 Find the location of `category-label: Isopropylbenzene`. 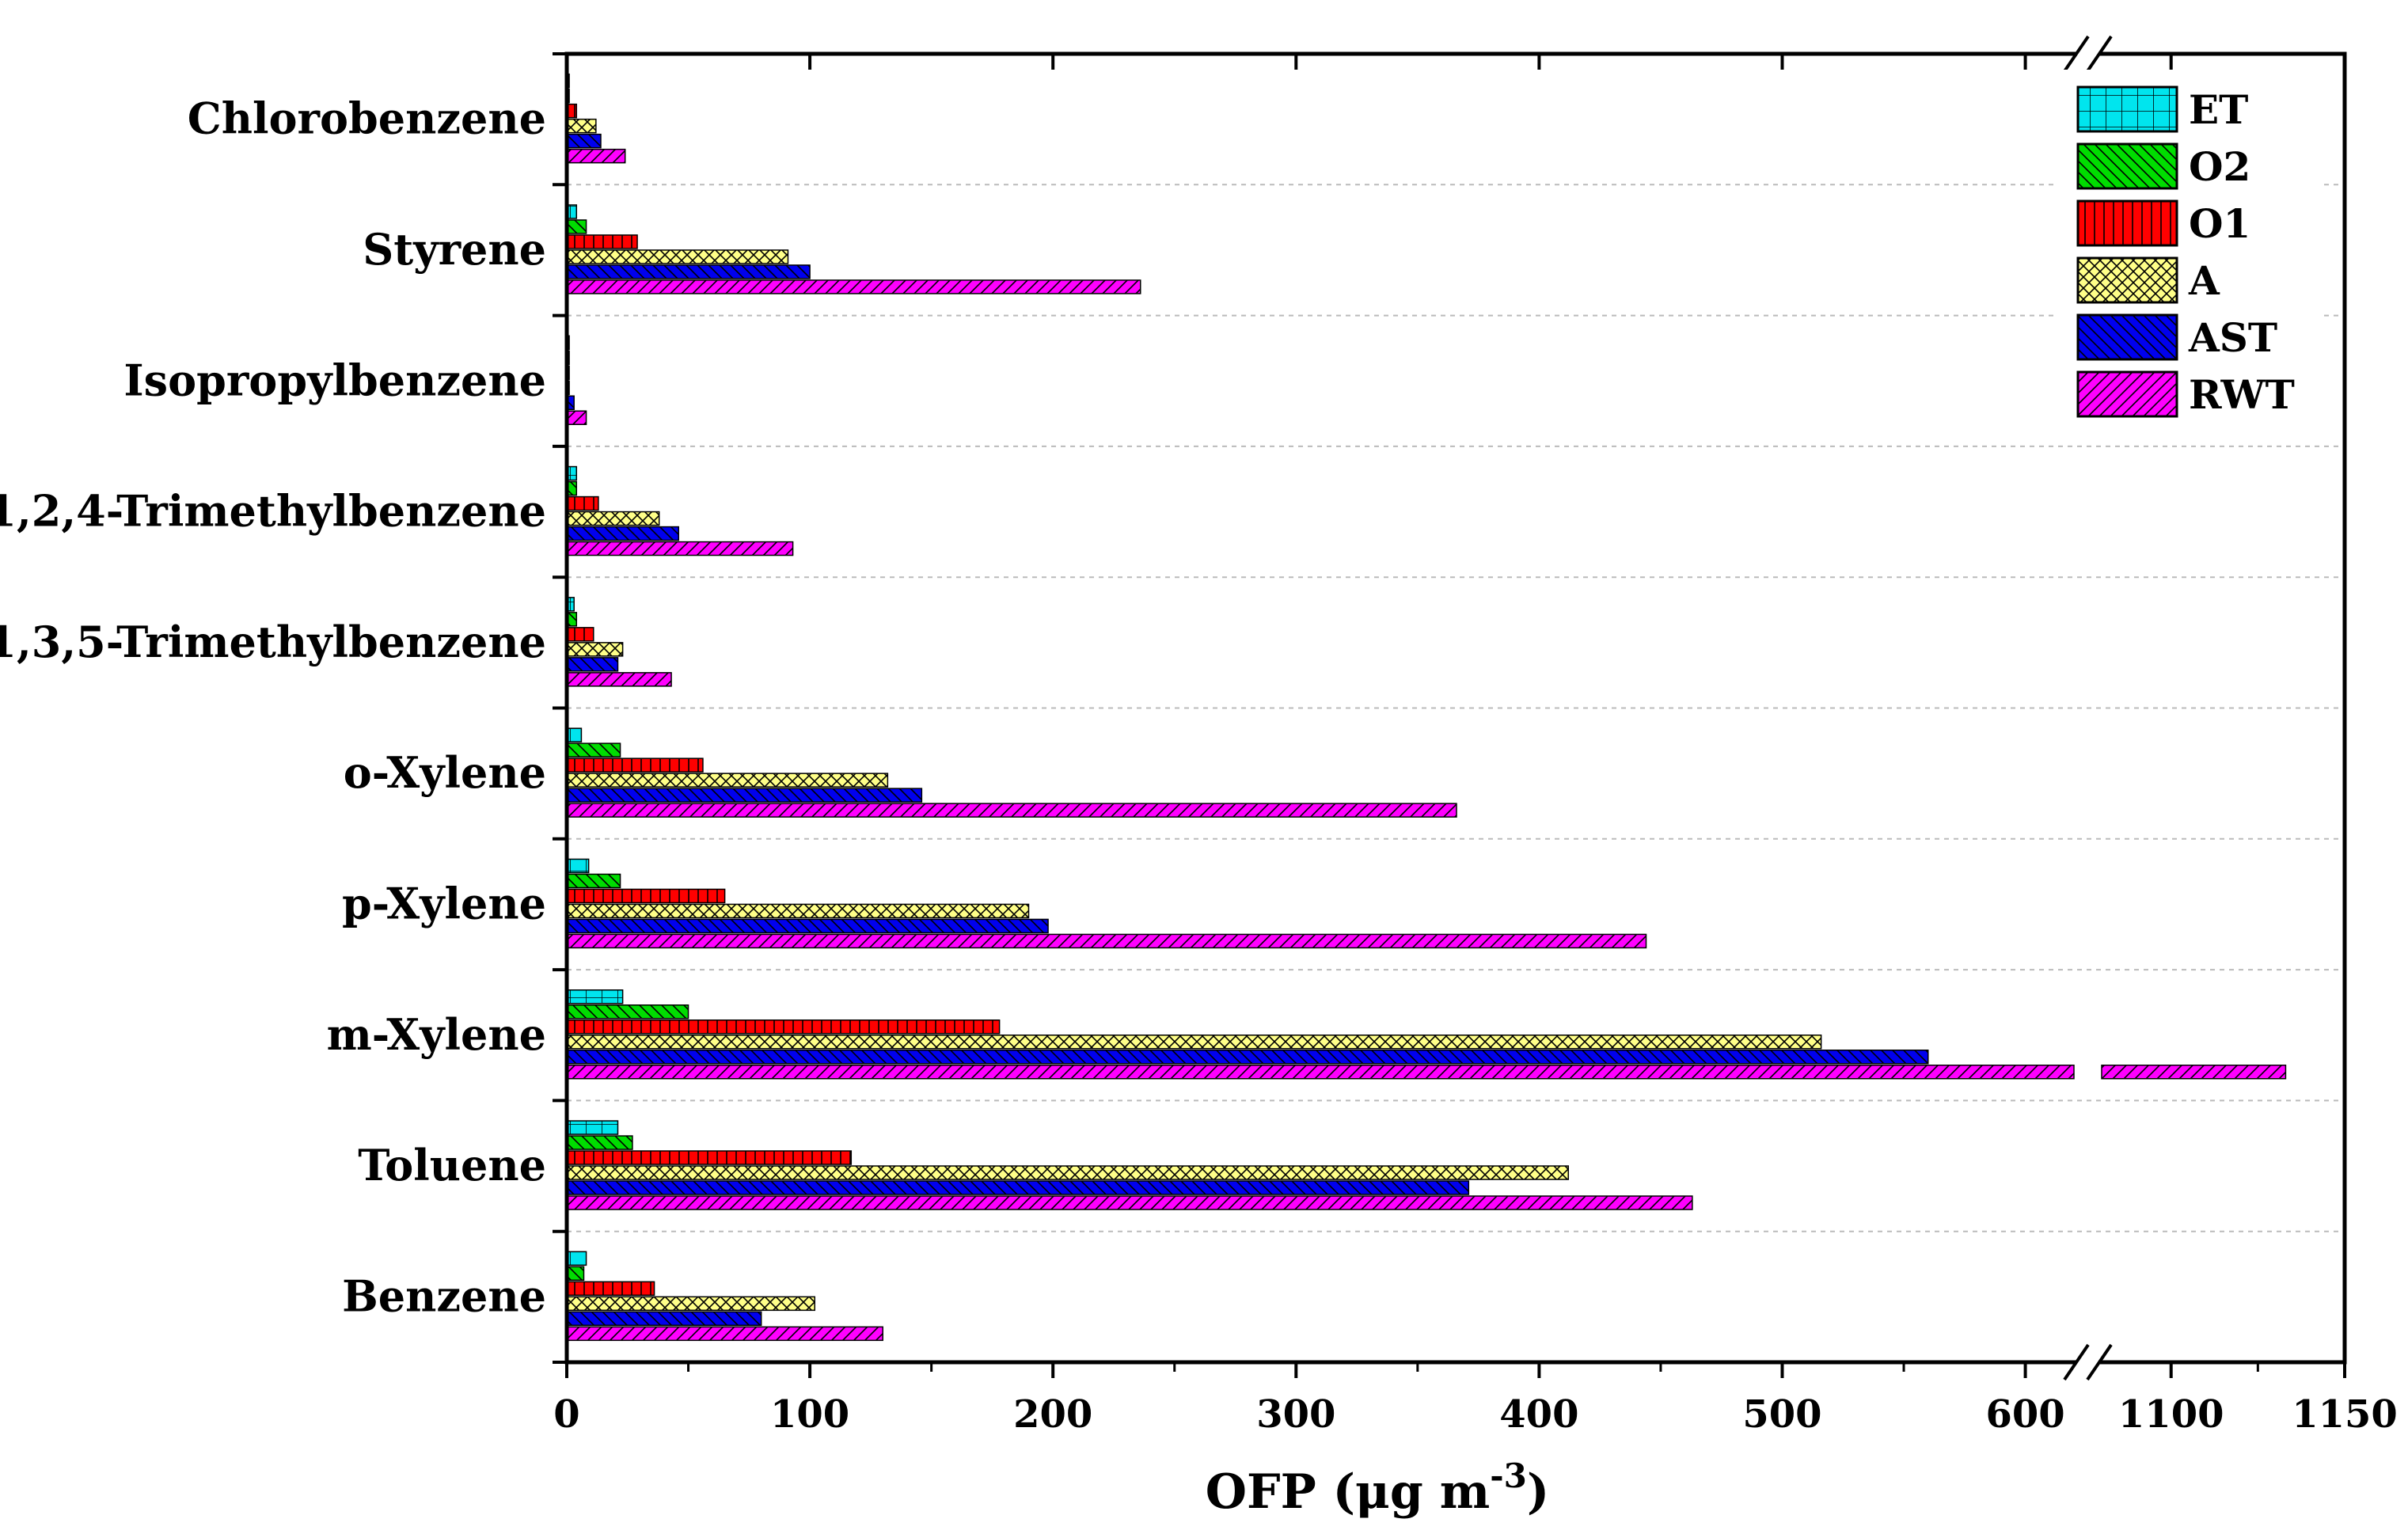

category-label: Isopropylbenzene is located at coordinates (334, 380).